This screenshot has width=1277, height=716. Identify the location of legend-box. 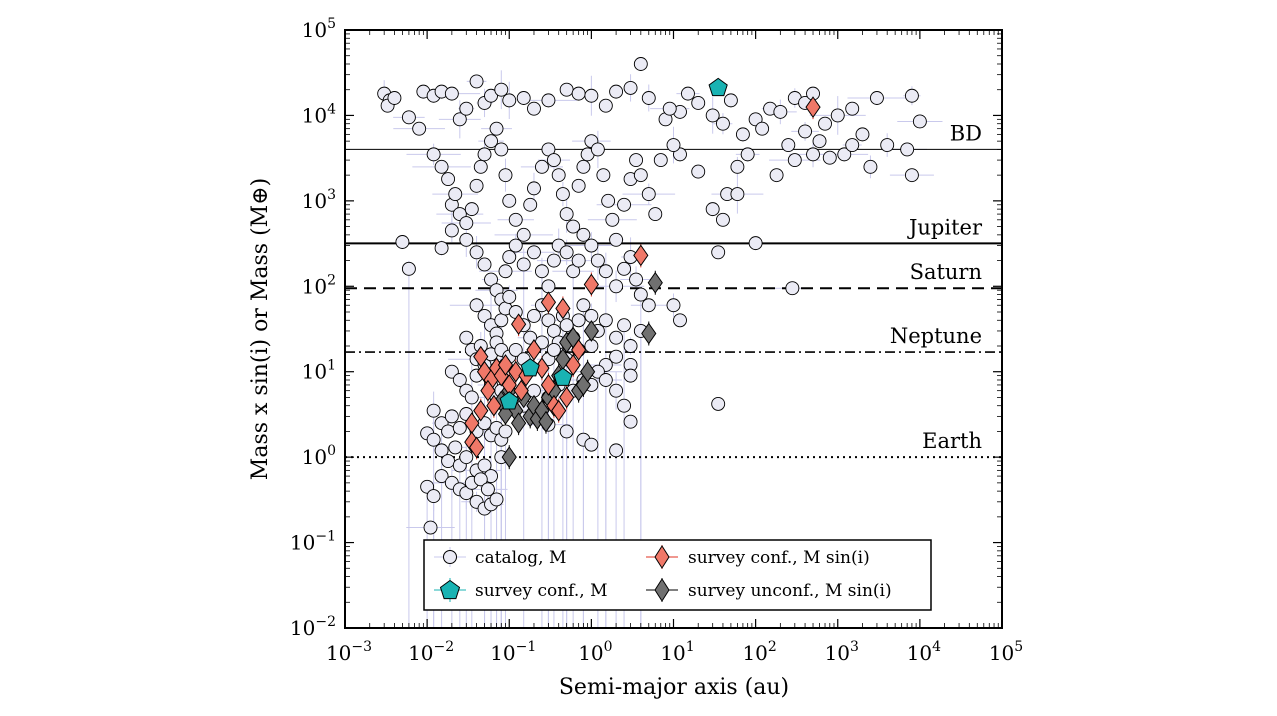
(677, 575).